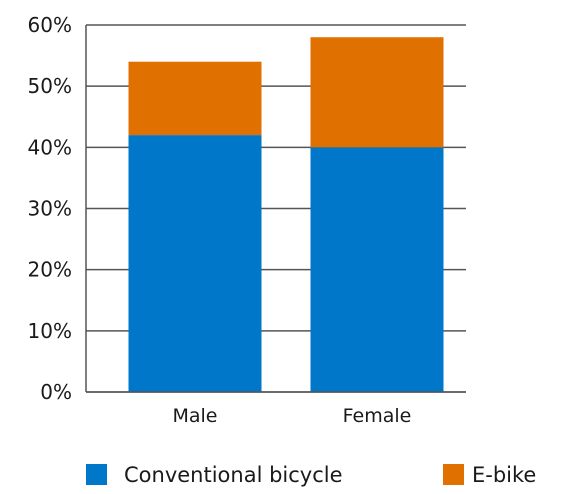  What do you see at coordinates (56, 392) in the screenshot?
I see `y-tick-label: 0%` at bounding box center [56, 392].